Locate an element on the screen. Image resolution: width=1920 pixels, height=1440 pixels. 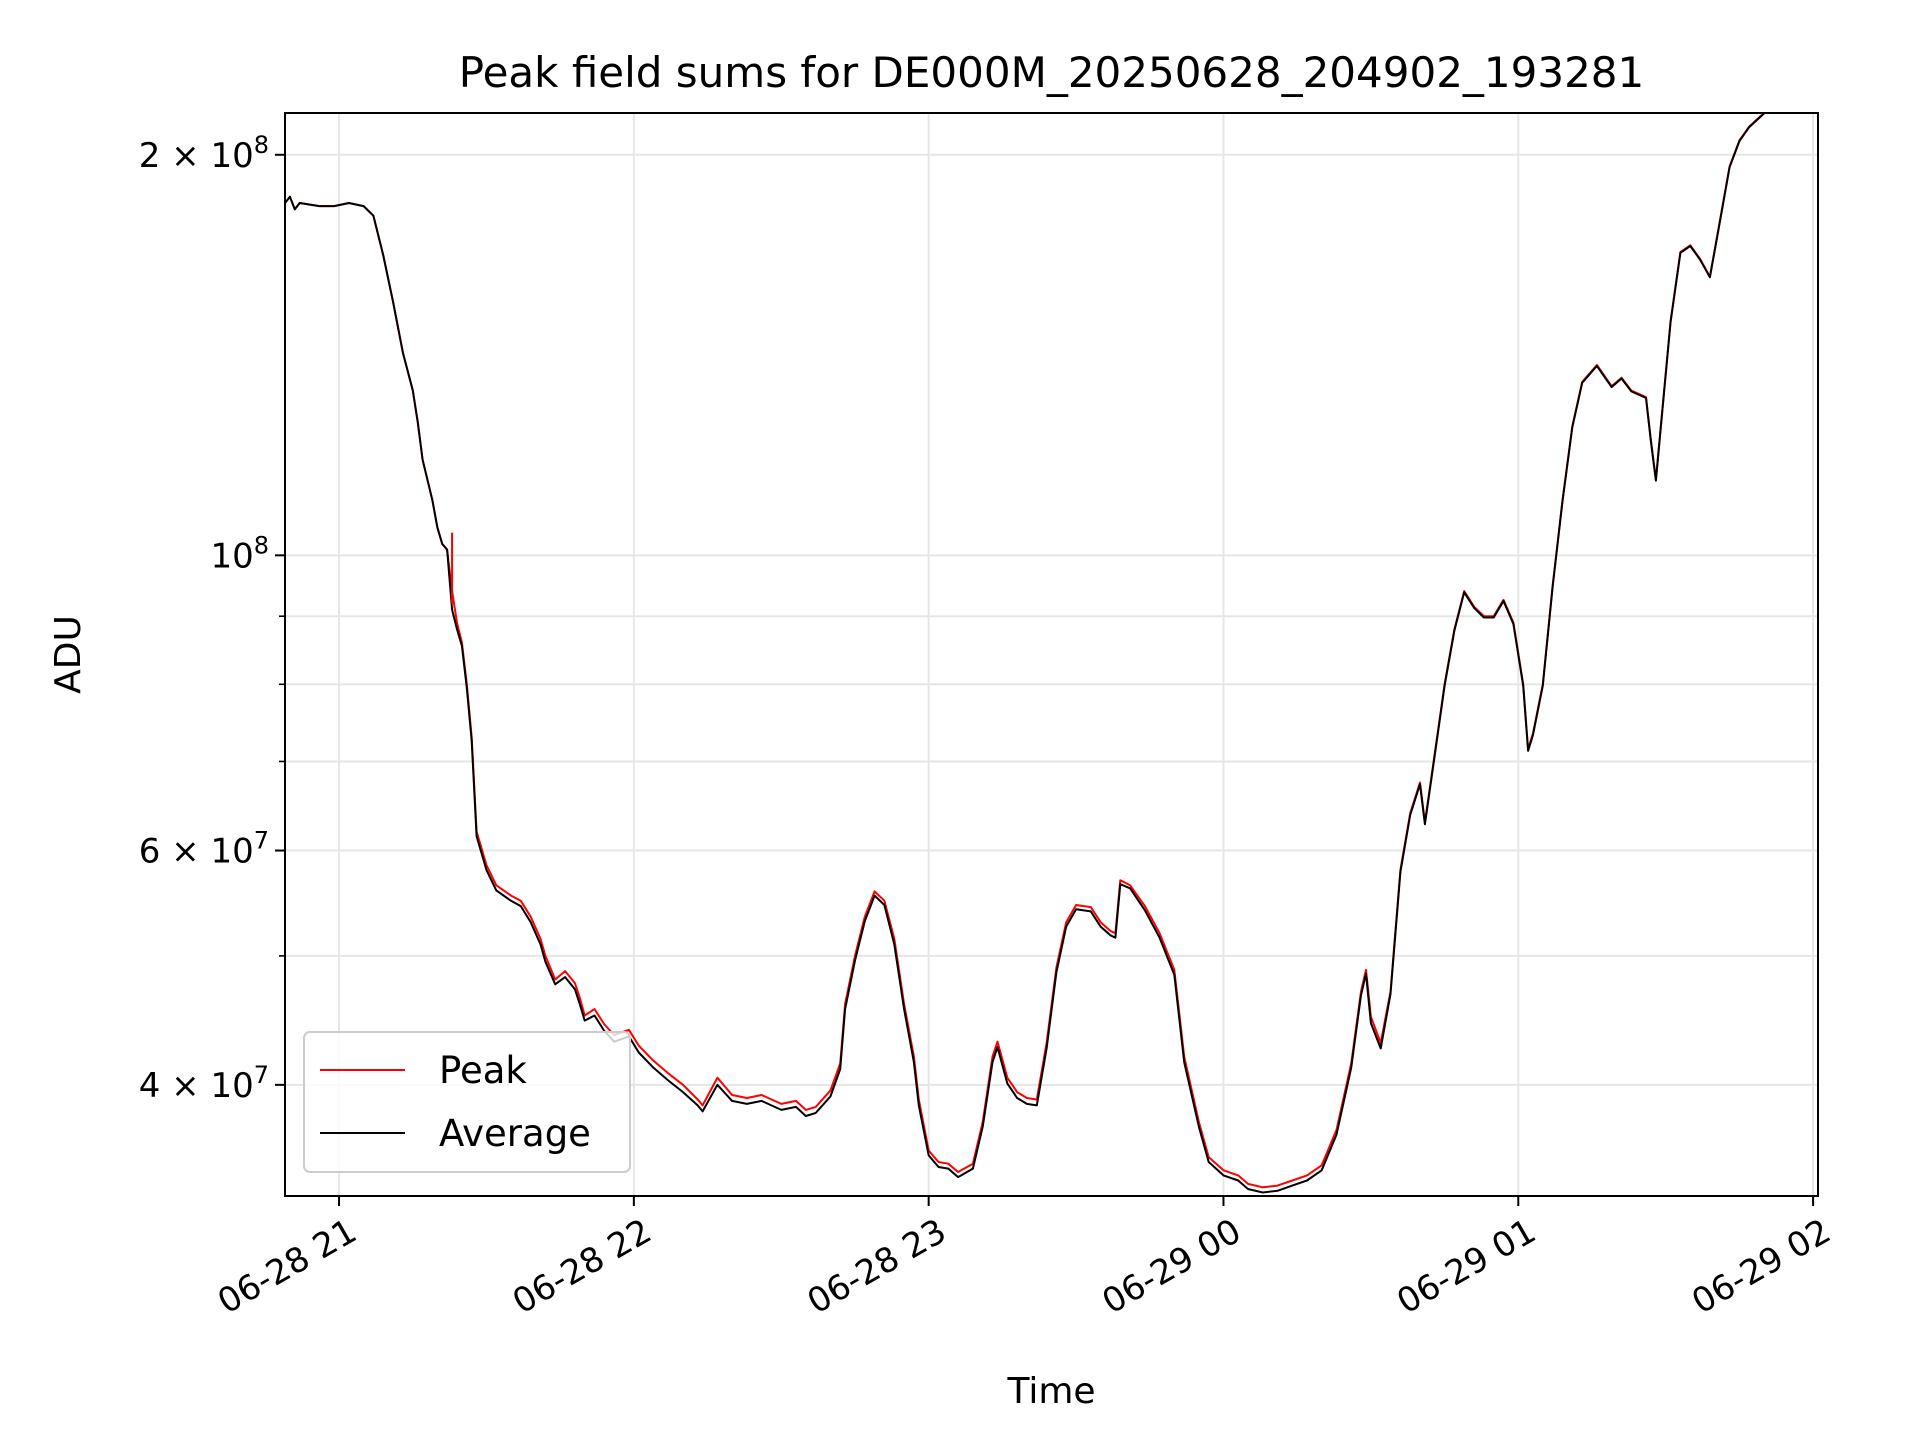
legend: Peak Average is located at coordinates (467, 1102).